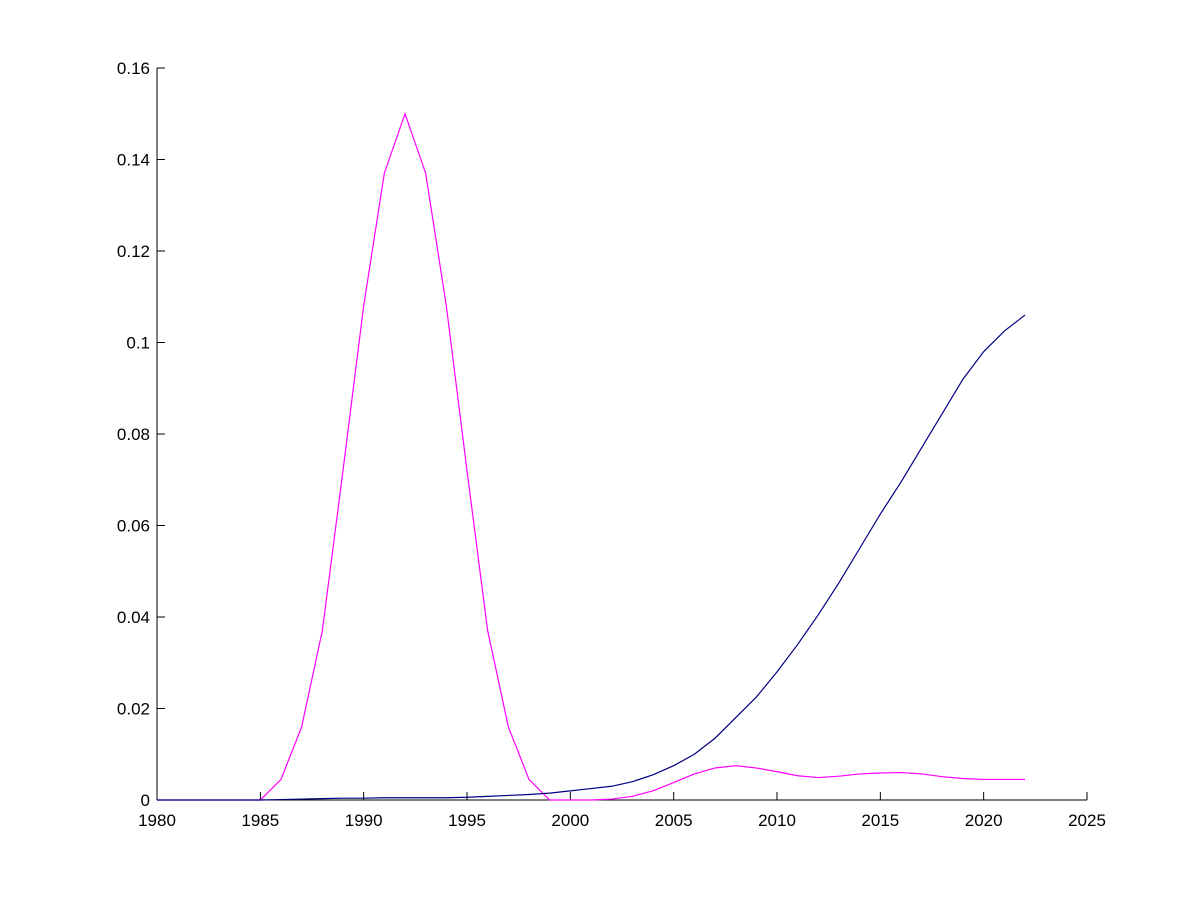 The height and width of the screenshot is (900, 1200). What do you see at coordinates (260, 820) in the screenshot?
I see `x-tick-label: 1985` at bounding box center [260, 820].